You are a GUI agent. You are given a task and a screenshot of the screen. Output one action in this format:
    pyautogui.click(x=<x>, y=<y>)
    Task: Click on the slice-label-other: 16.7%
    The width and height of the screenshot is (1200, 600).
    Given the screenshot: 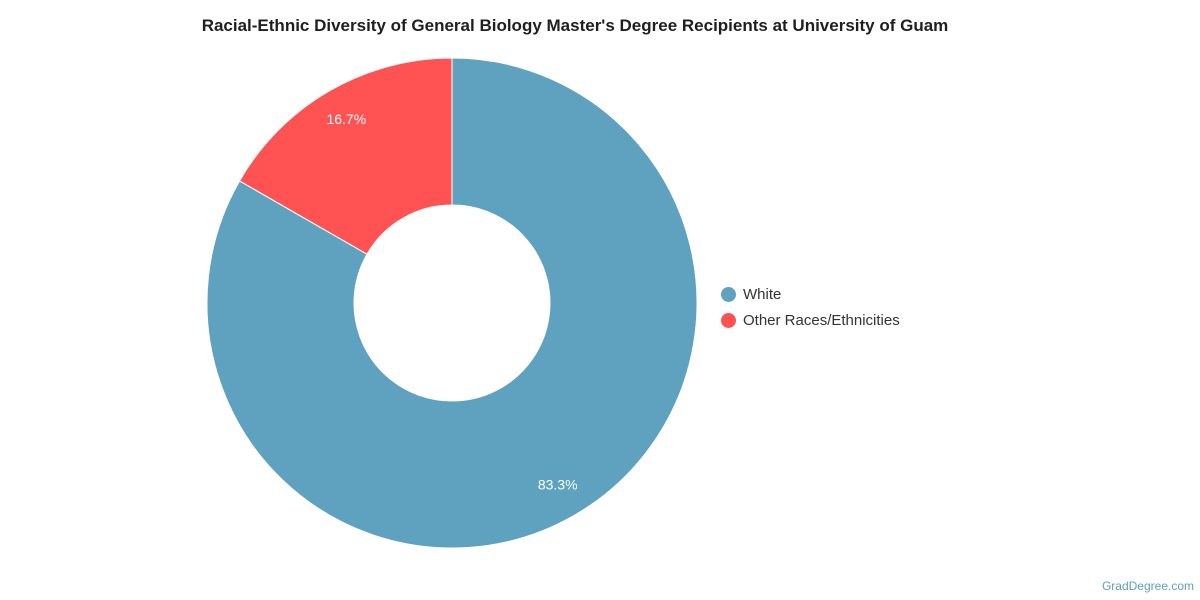 What is the action you would take?
    pyautogui.click(x=346, y=119)
    